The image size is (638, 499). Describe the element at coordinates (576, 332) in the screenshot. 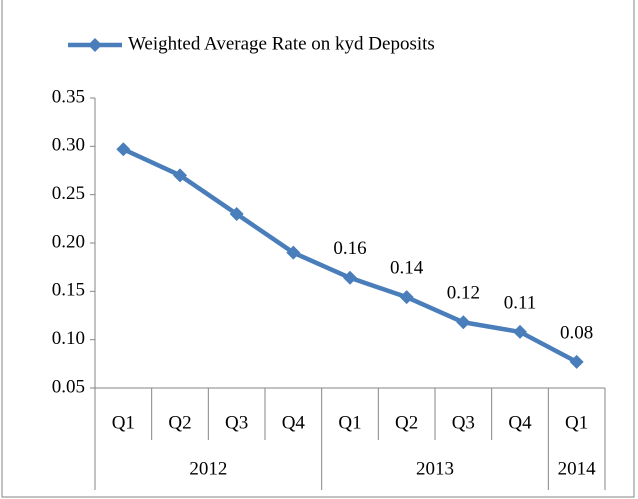

I see `data-label: 0.08` at that location.